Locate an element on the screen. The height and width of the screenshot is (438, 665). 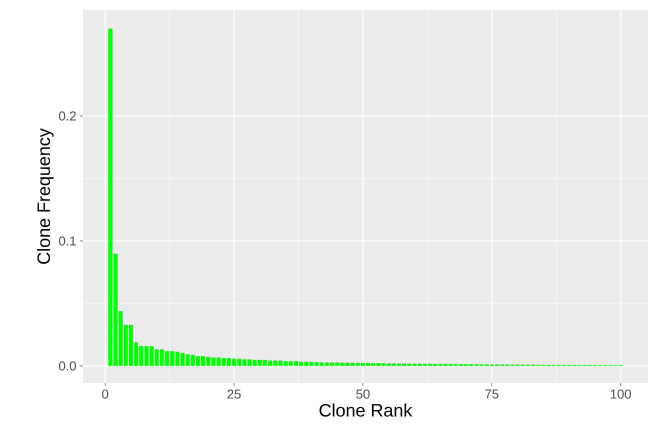
x-tick-label: 75 is located at coordinates (491, 394).